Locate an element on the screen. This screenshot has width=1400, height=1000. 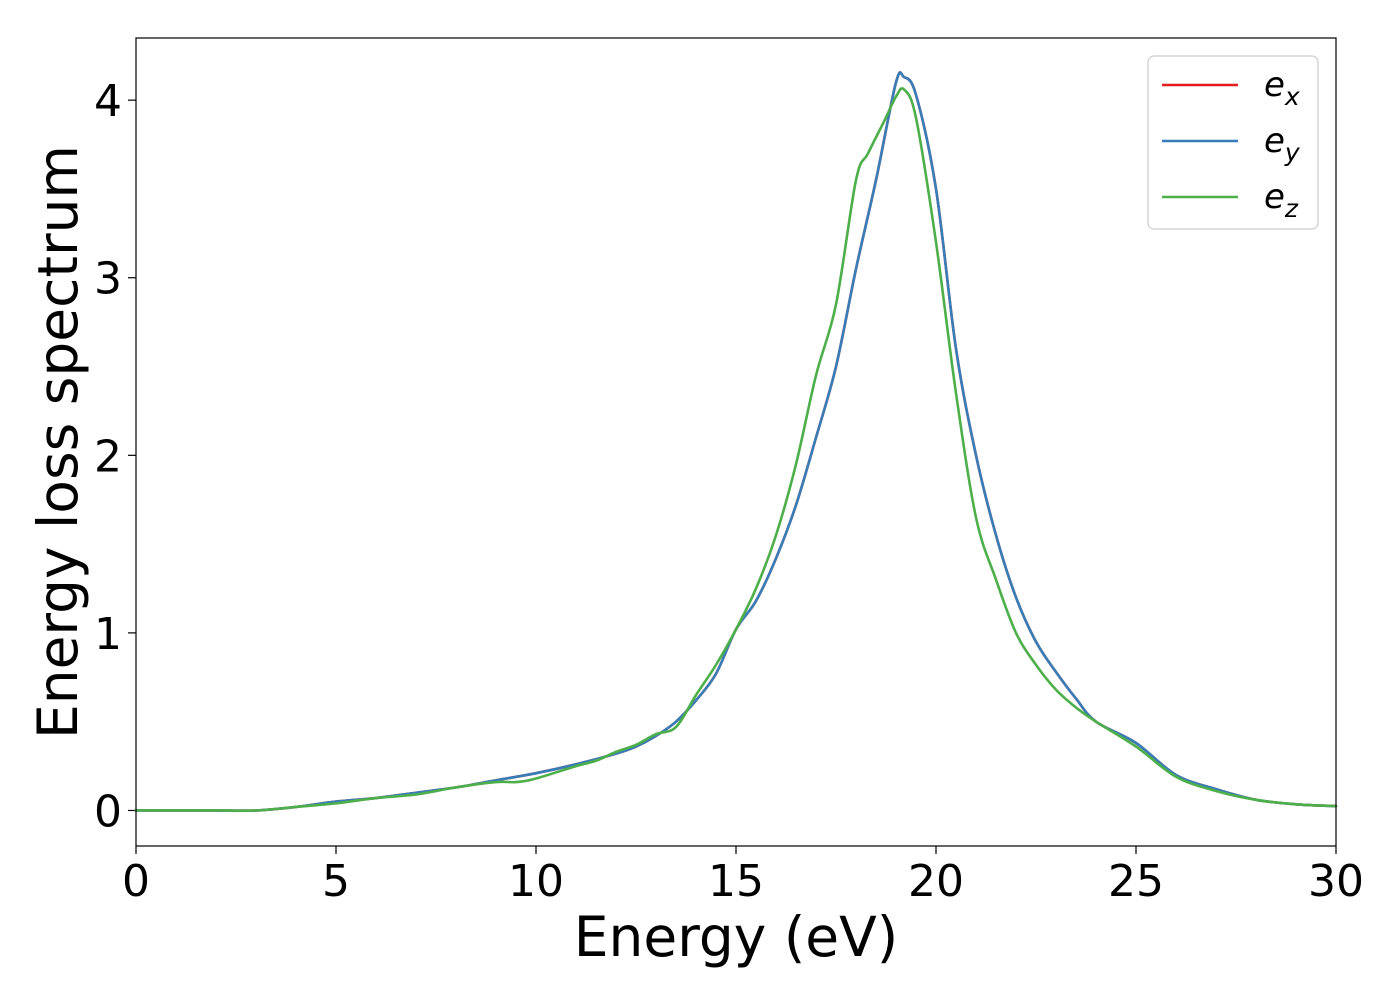
y-axis-ticks: 0 1 2 3 4 is located at coordinates (115, 456).